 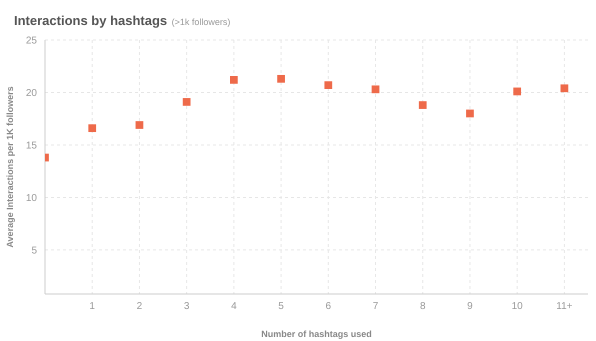 What do you see at coordinates (281, 306) in the screenshot?
I see `x-tick-label: 5` at bounding box center [281, 306].